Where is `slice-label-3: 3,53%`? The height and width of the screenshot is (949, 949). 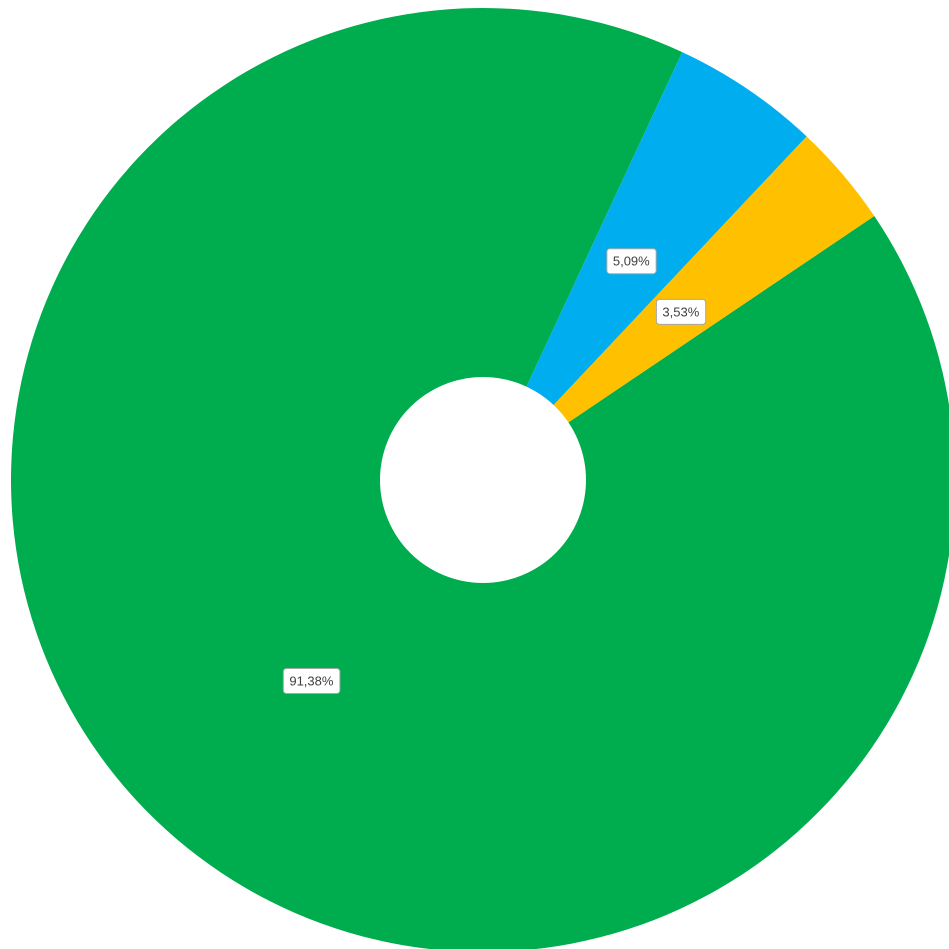 slice-label-3: 3,53% is located at coordinates (681, 311).